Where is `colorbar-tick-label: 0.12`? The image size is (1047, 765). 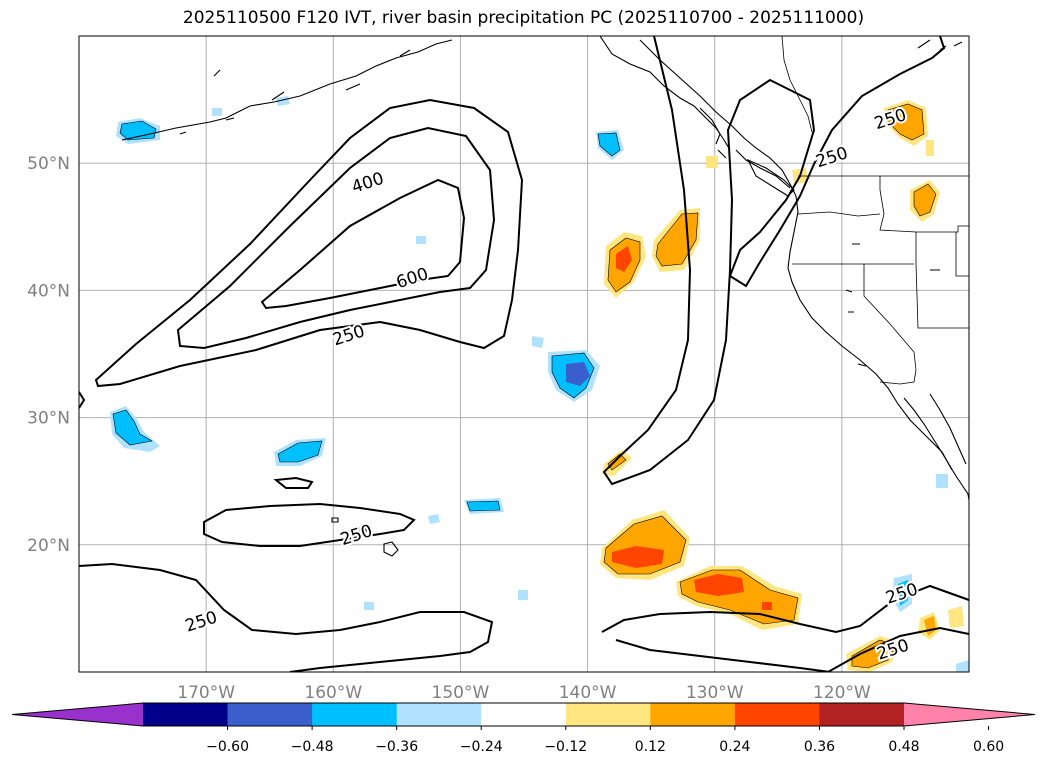 colorbar-tick-label: 0.12 is located at coordinates (650, 747).